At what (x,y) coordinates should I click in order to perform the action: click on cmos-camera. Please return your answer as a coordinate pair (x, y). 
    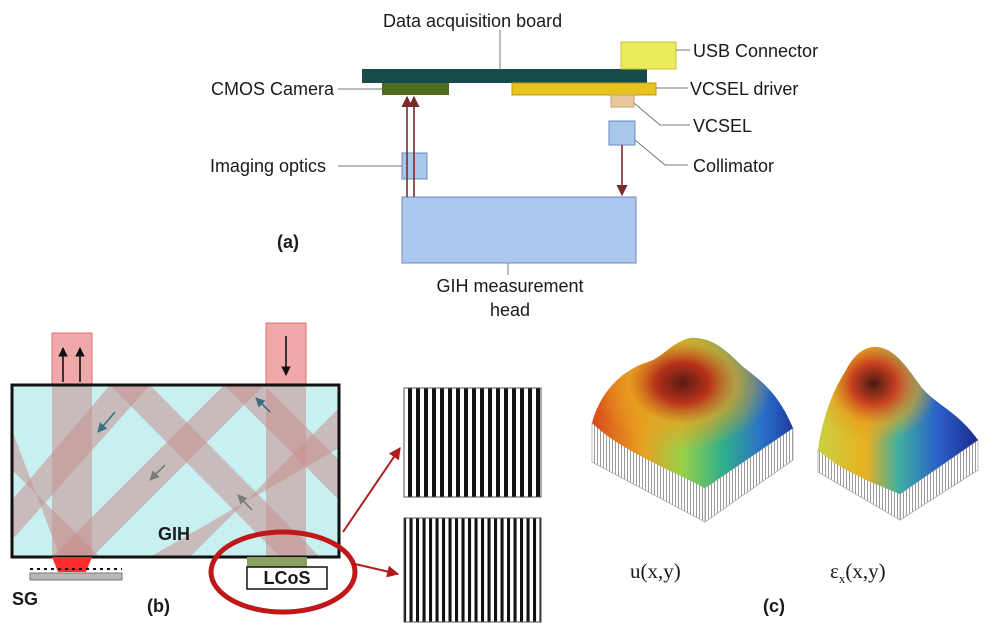
    Looking at the image, I should click on (415, 89).